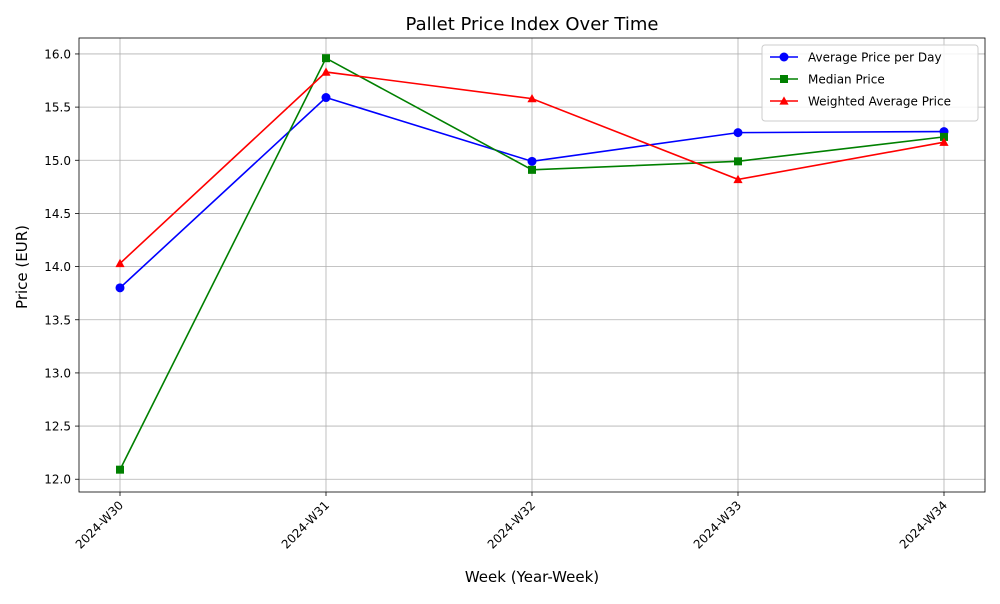  I want to click on y-tick-label: 16.0, so click(57, 54).